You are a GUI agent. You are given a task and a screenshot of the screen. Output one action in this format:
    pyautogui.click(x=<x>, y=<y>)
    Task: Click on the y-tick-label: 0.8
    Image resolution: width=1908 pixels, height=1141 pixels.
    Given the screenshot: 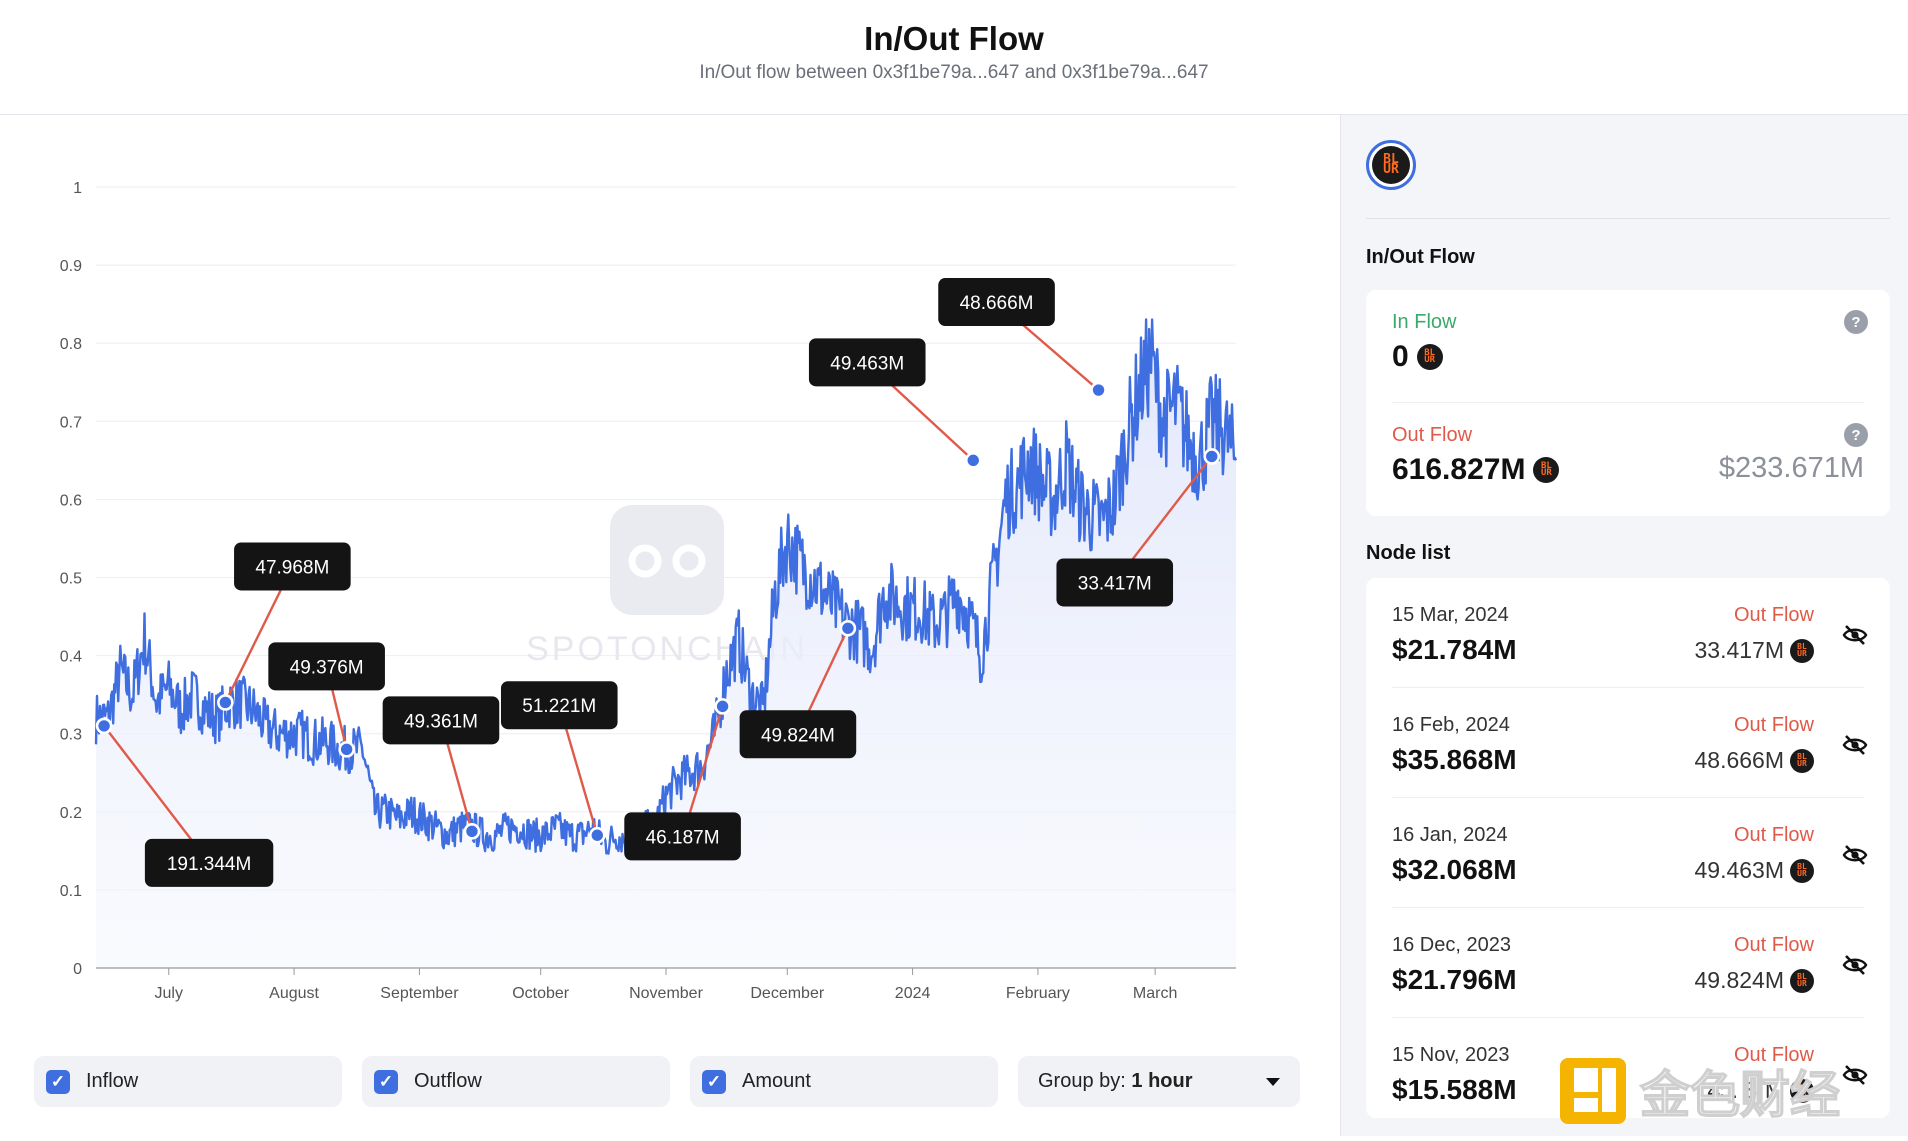 What is the action you would take?
    pyautogui.click(x=71, y=344)
    